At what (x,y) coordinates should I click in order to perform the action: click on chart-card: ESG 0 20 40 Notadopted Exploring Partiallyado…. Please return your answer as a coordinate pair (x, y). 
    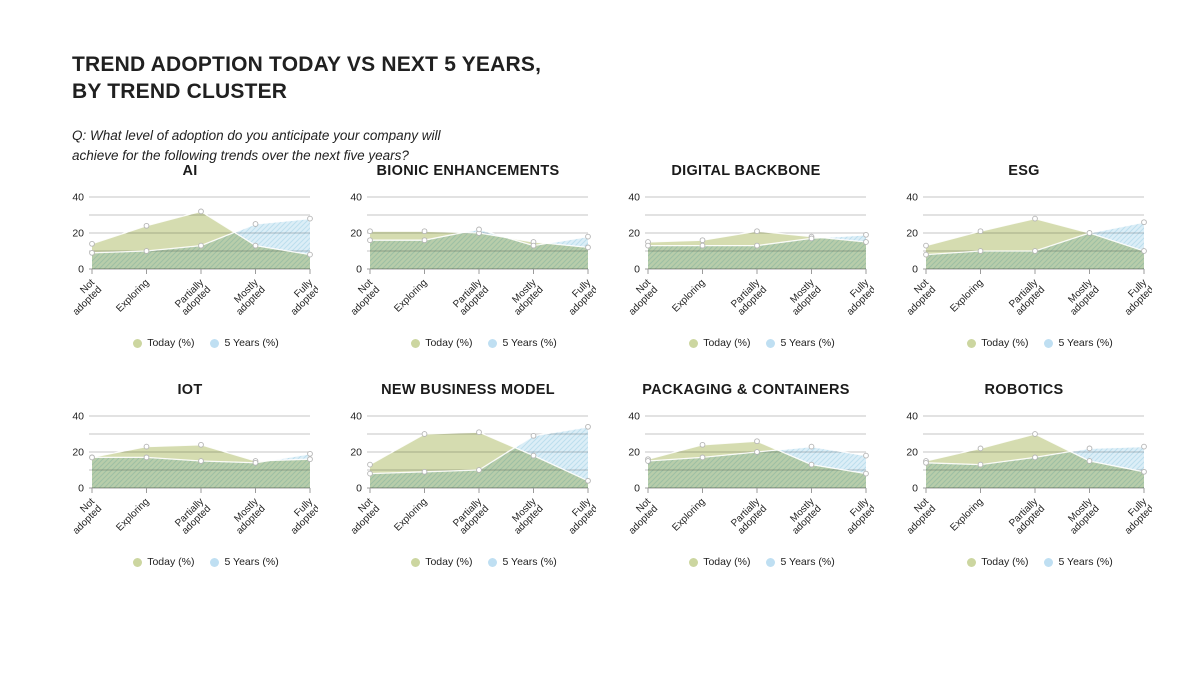
    Looking at the image, I should click on (1031, 272).